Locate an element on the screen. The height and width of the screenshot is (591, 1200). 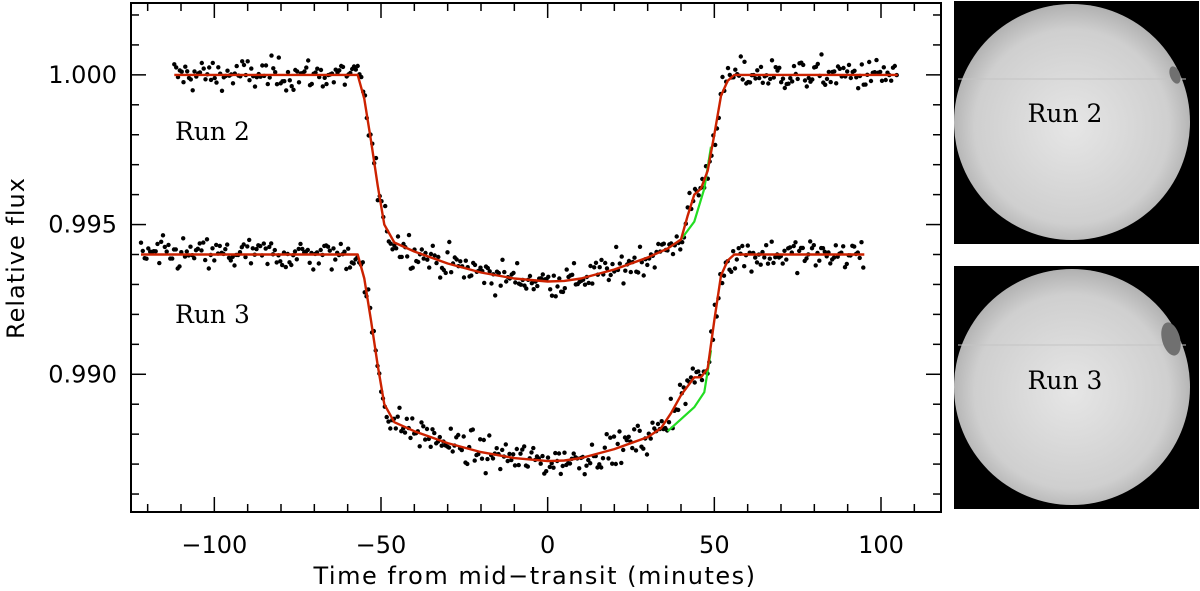
x-axis-label: Time from mid−transit (minutes) is located at coordinates (534, 576).